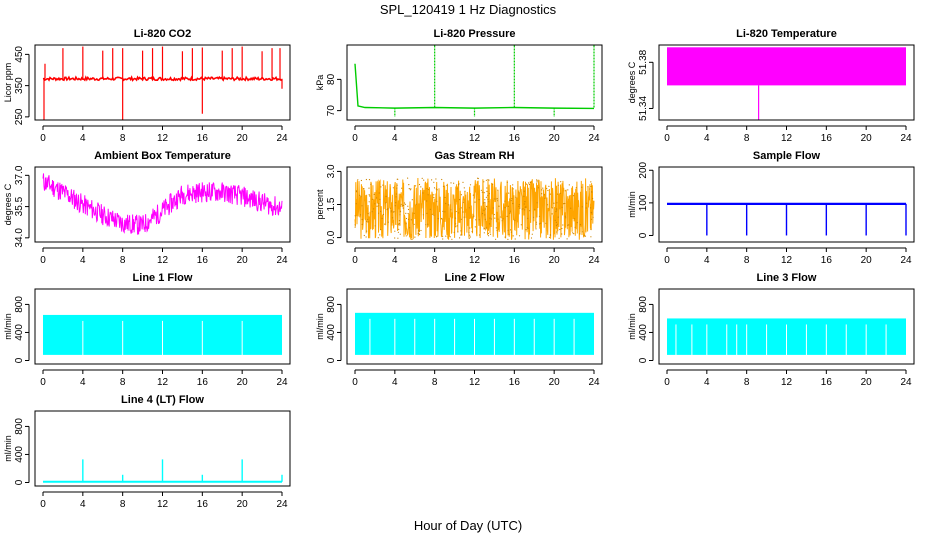 This screenshot has width=936, height=540. What do you see at coordinates (787, 156) in the screenshot?
I see `panel-title: Sample Flow` at bounding box center [787, 156].